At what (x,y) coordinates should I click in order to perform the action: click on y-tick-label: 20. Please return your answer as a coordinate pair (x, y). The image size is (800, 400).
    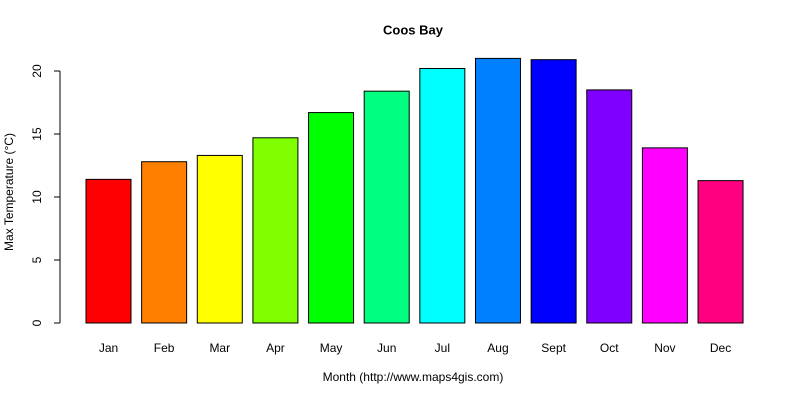
    Looking at the image, I should click on (37, 71).